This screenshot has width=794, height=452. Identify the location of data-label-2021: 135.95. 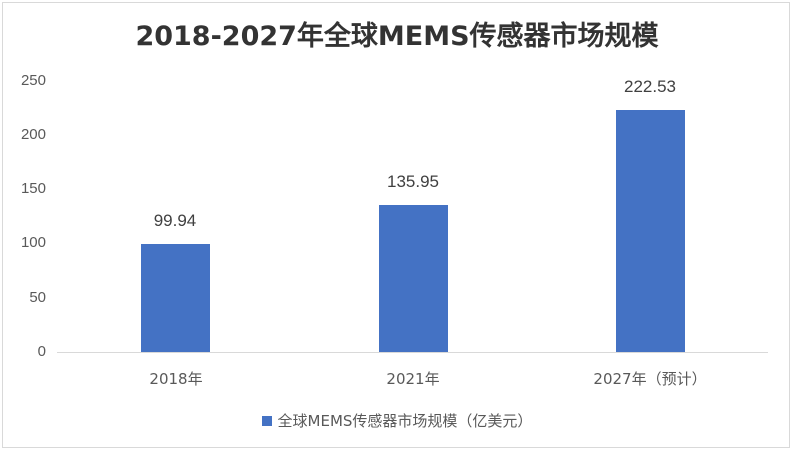
(413, 181).